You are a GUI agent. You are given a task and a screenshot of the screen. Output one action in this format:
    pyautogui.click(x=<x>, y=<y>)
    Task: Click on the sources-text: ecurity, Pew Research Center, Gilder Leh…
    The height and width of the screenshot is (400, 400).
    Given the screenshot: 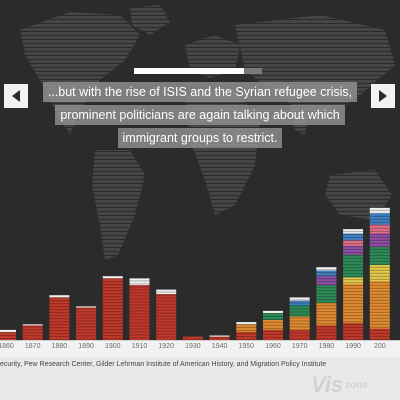 What is the action you would take?
    pyautogui.click(x=163, y=364)
    